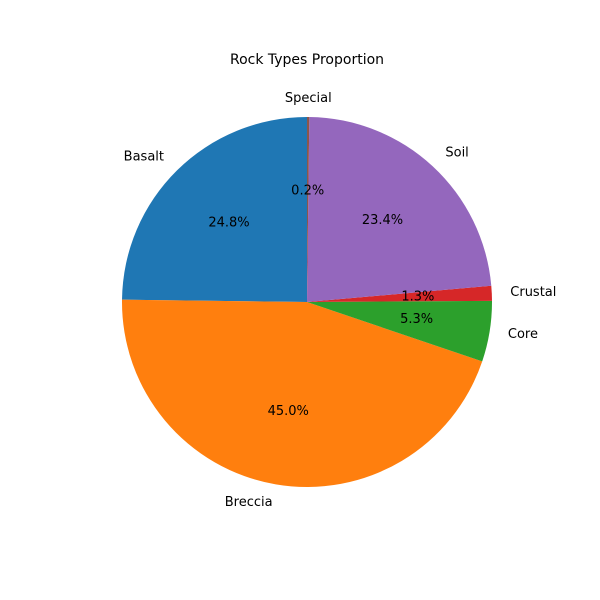 This screenshot has height=600, width=600. What do you see at coordinates (228, 223) in the screenshot?
I see `pct-label-basalt: 24.8%` at bounding box center [228, 223].